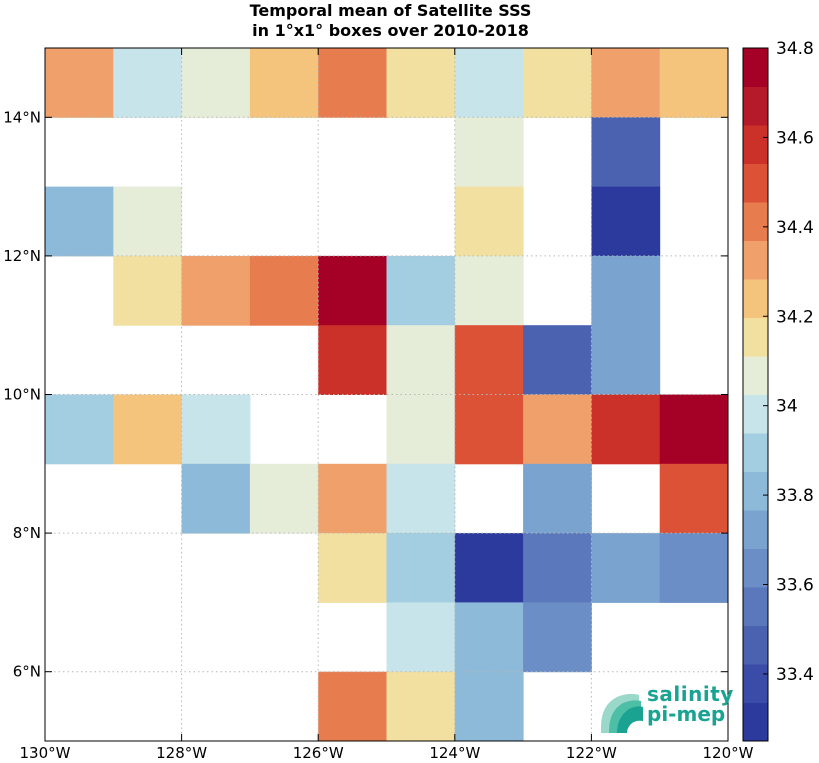 The width and height of the screenshot is (819, 763). What do you see at coordinates (22, 256) in the screenshot?
I see `y-tick-label: 12°N` at bounding box center [22, 256].